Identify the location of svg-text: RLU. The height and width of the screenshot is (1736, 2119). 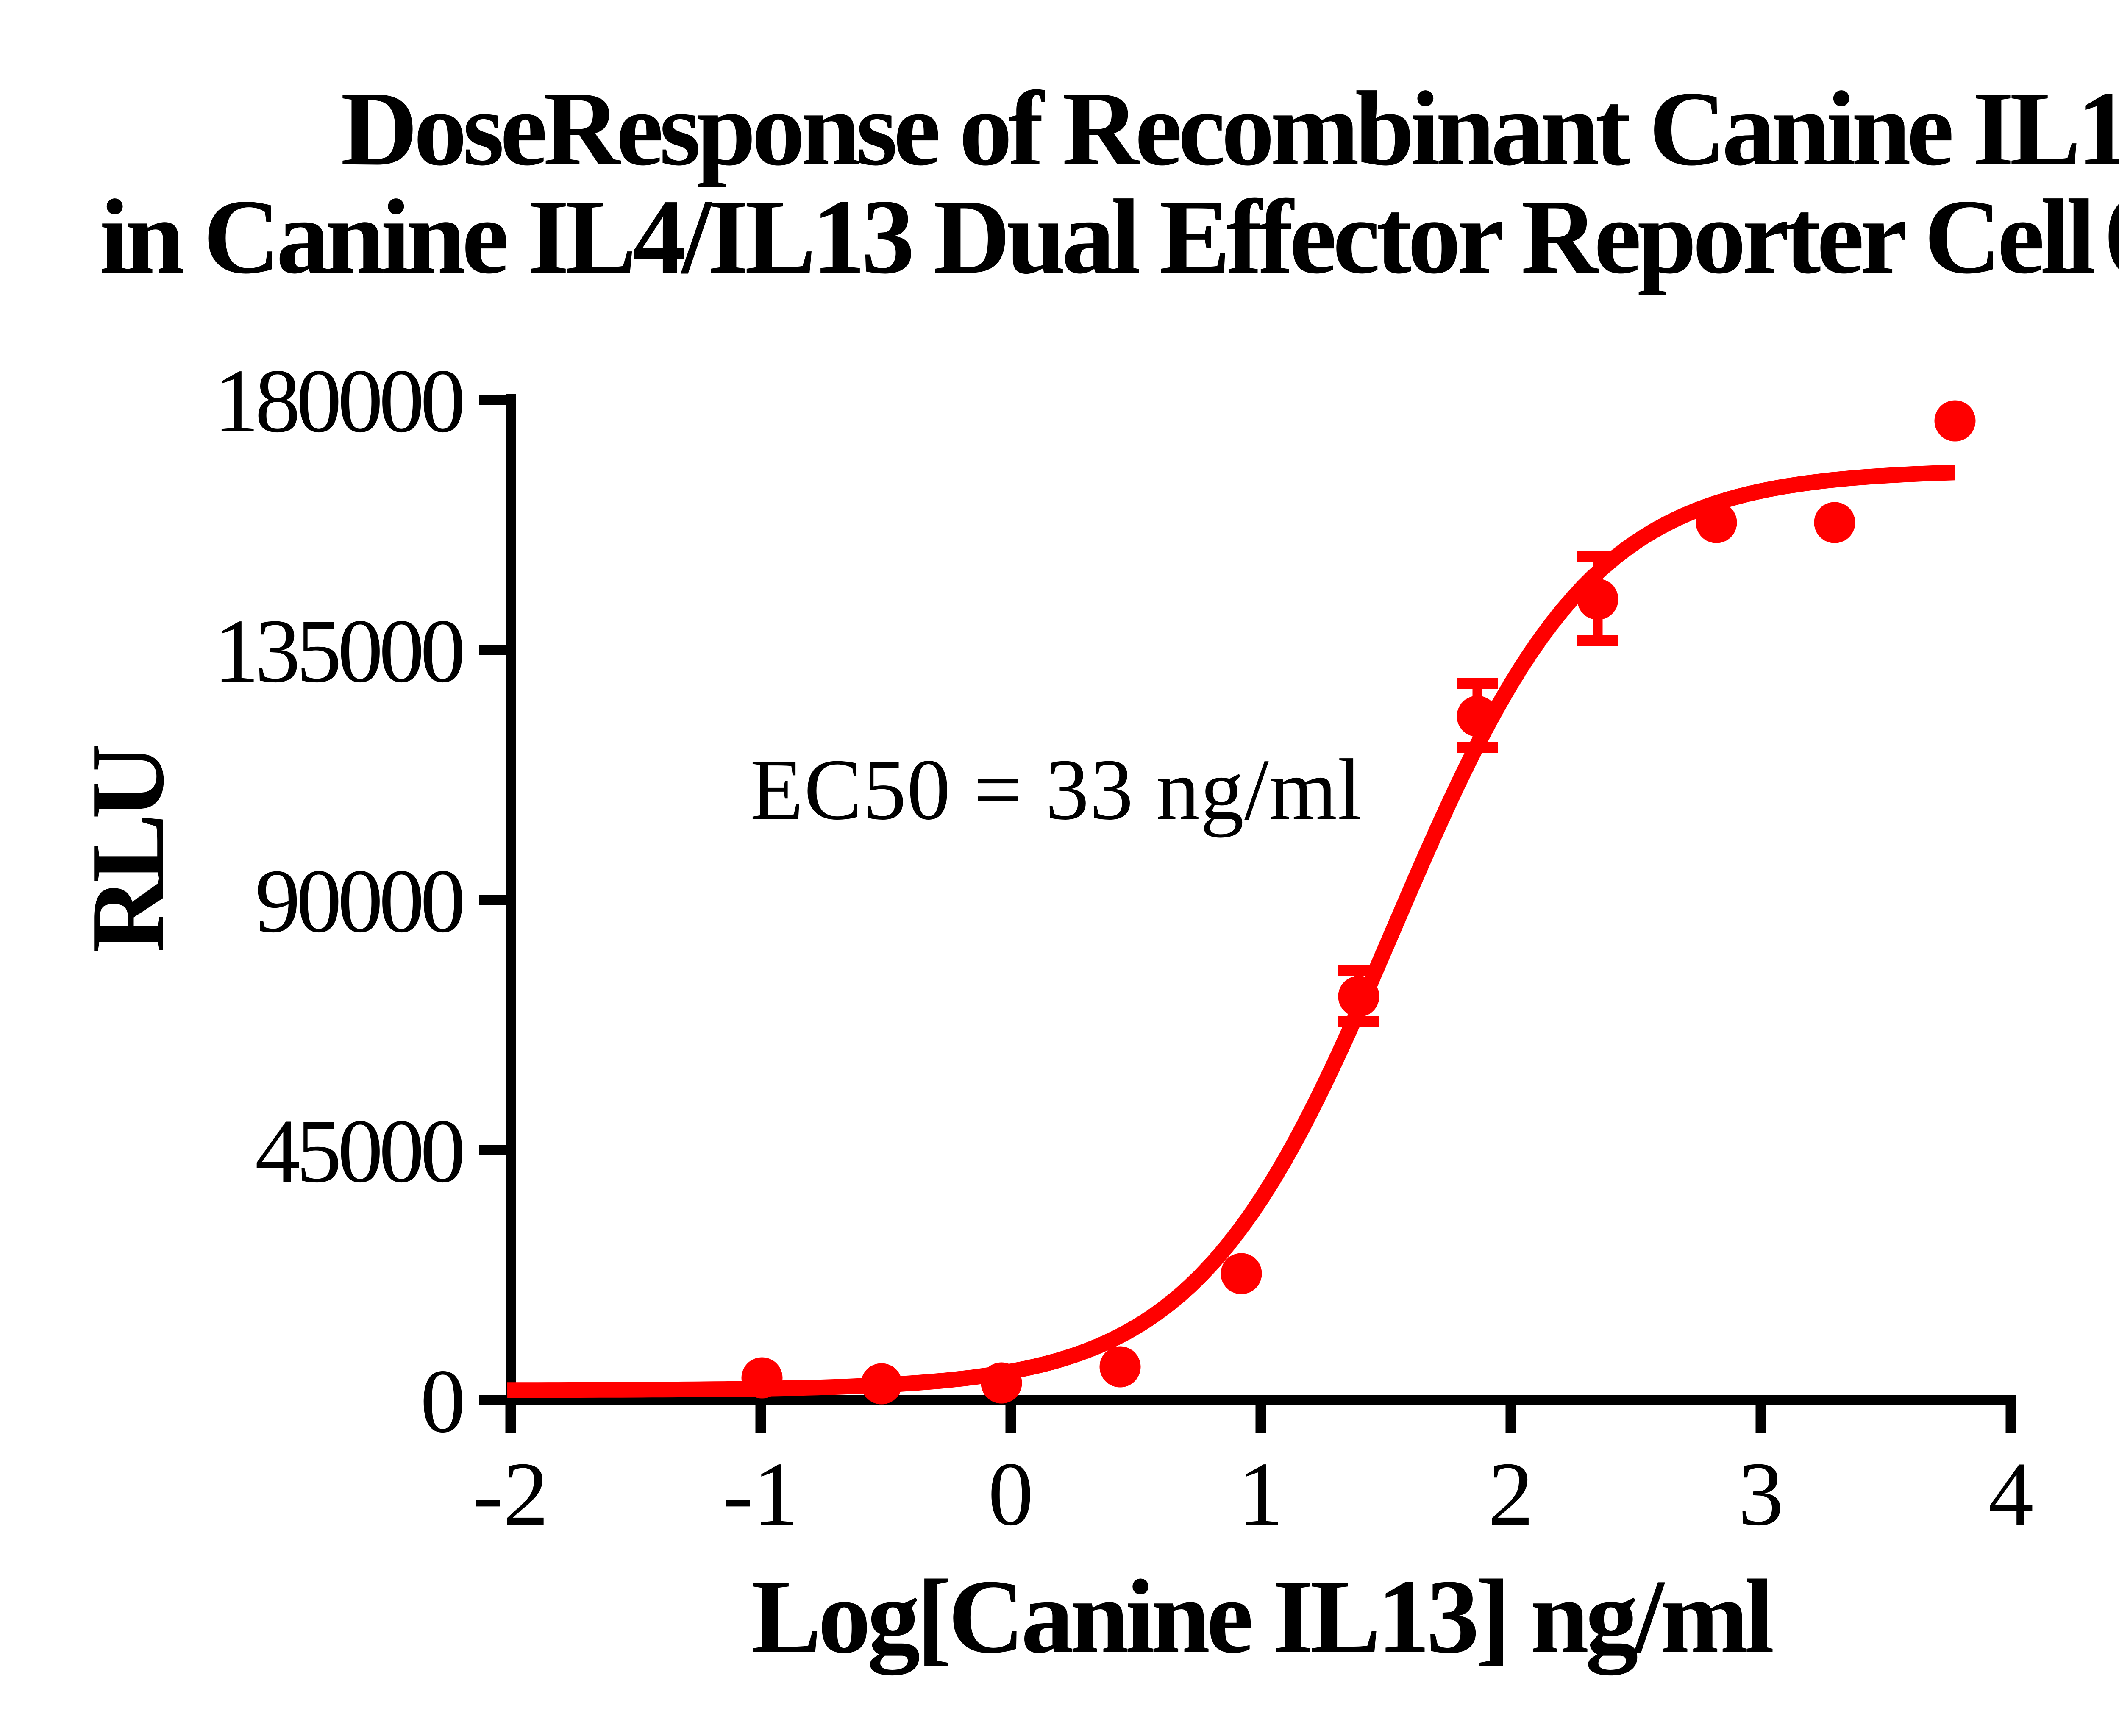
(128, 849).